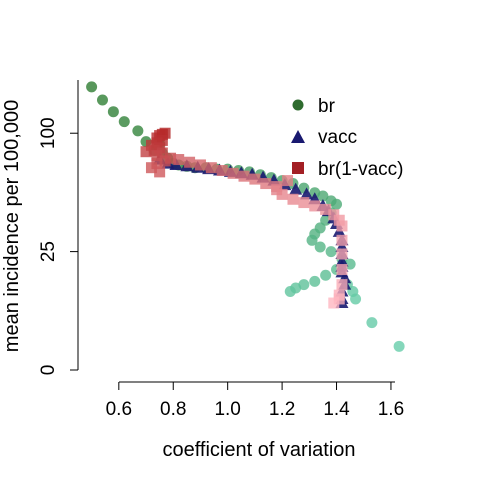  I want to click on legend: br vacc br(1-vacc), so click(347, 138).